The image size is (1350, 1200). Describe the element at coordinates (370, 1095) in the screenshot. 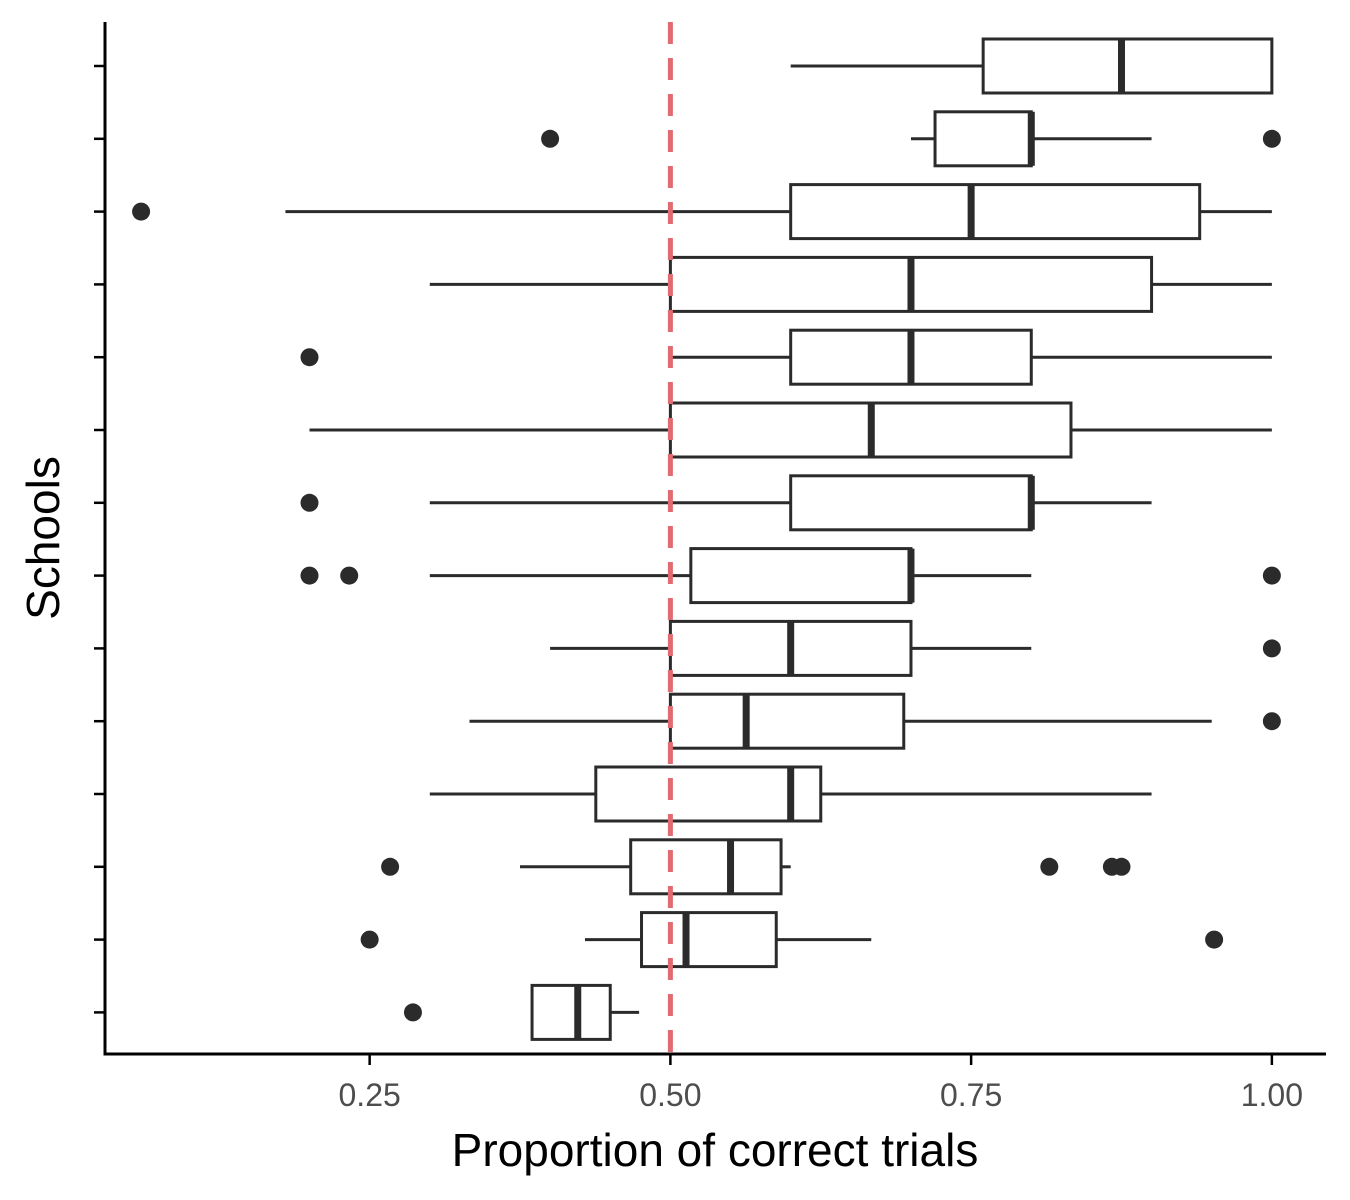

I see `x-tick-label: 0.25` at that location.